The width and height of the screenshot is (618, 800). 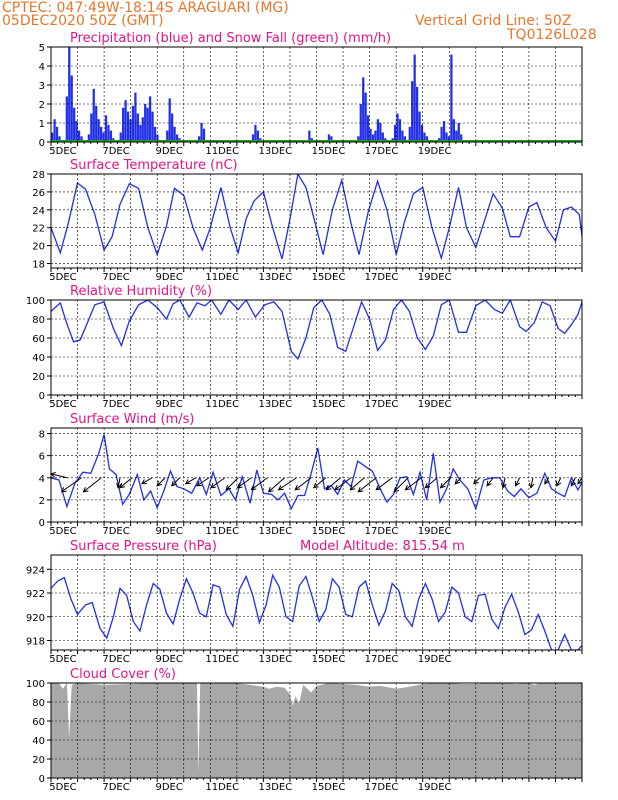 I want to click on y-tick-label: 60, so click(x=38, y=722).